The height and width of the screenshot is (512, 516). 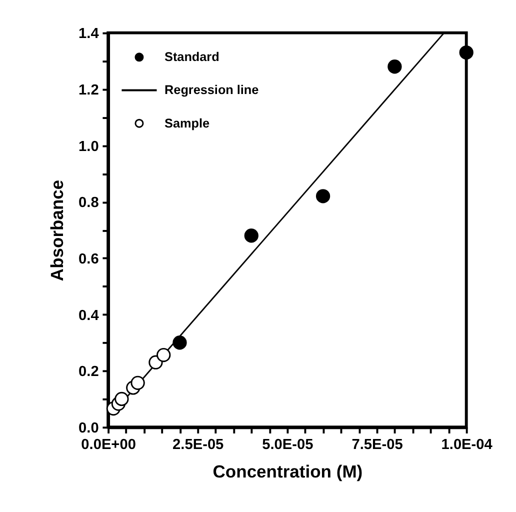 I want to click on x-tick-label: 0.0E+00, so click(x=108, y=445).